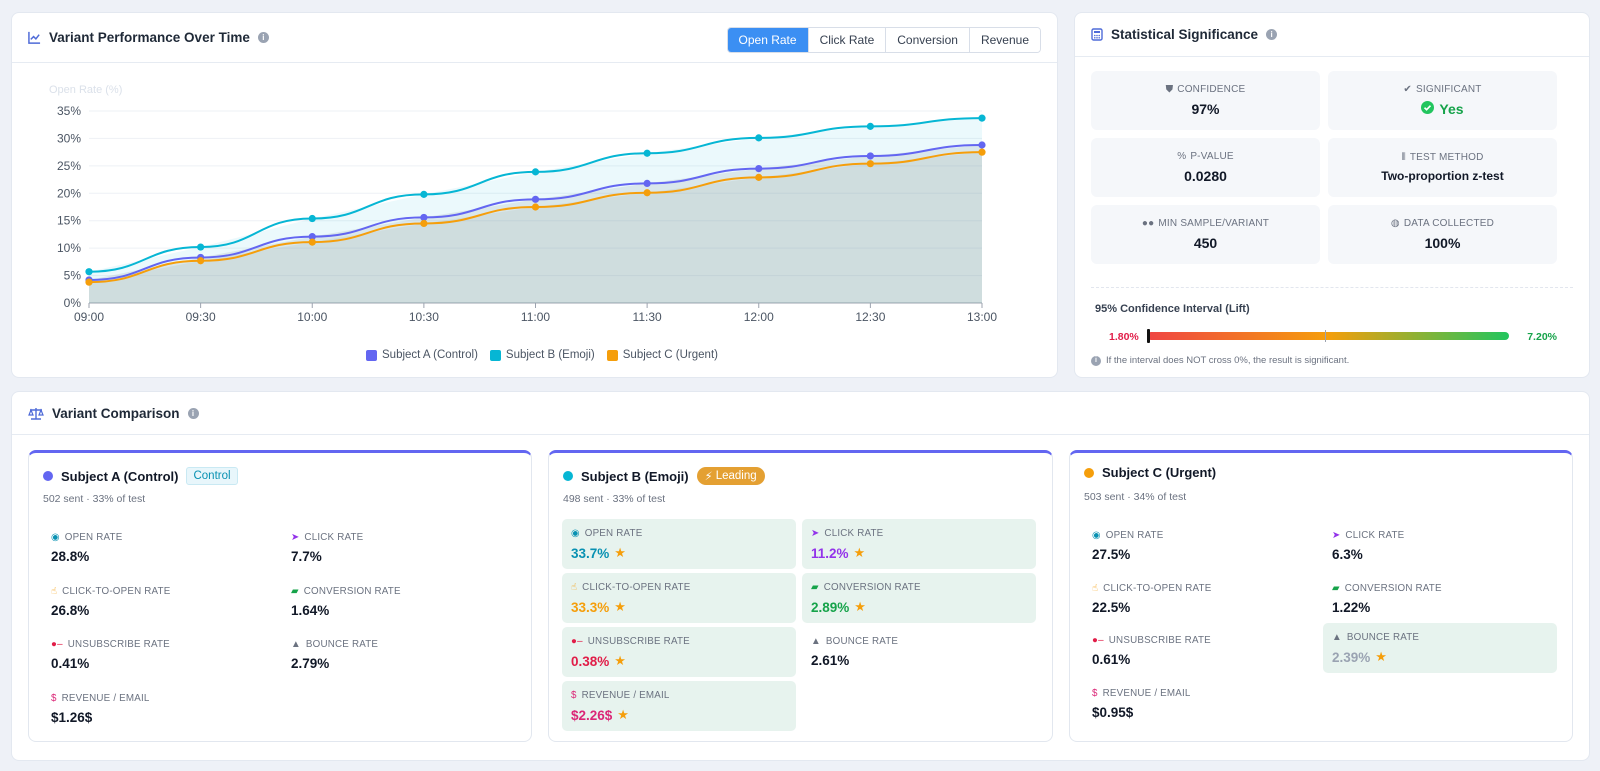 This screenshot has width=1600, height=771. What do you see at coordinates (1146, 693) in the screenshot?
I see `metric-label: REVENUE / EMAIL` at bounding box center [1146, 693].